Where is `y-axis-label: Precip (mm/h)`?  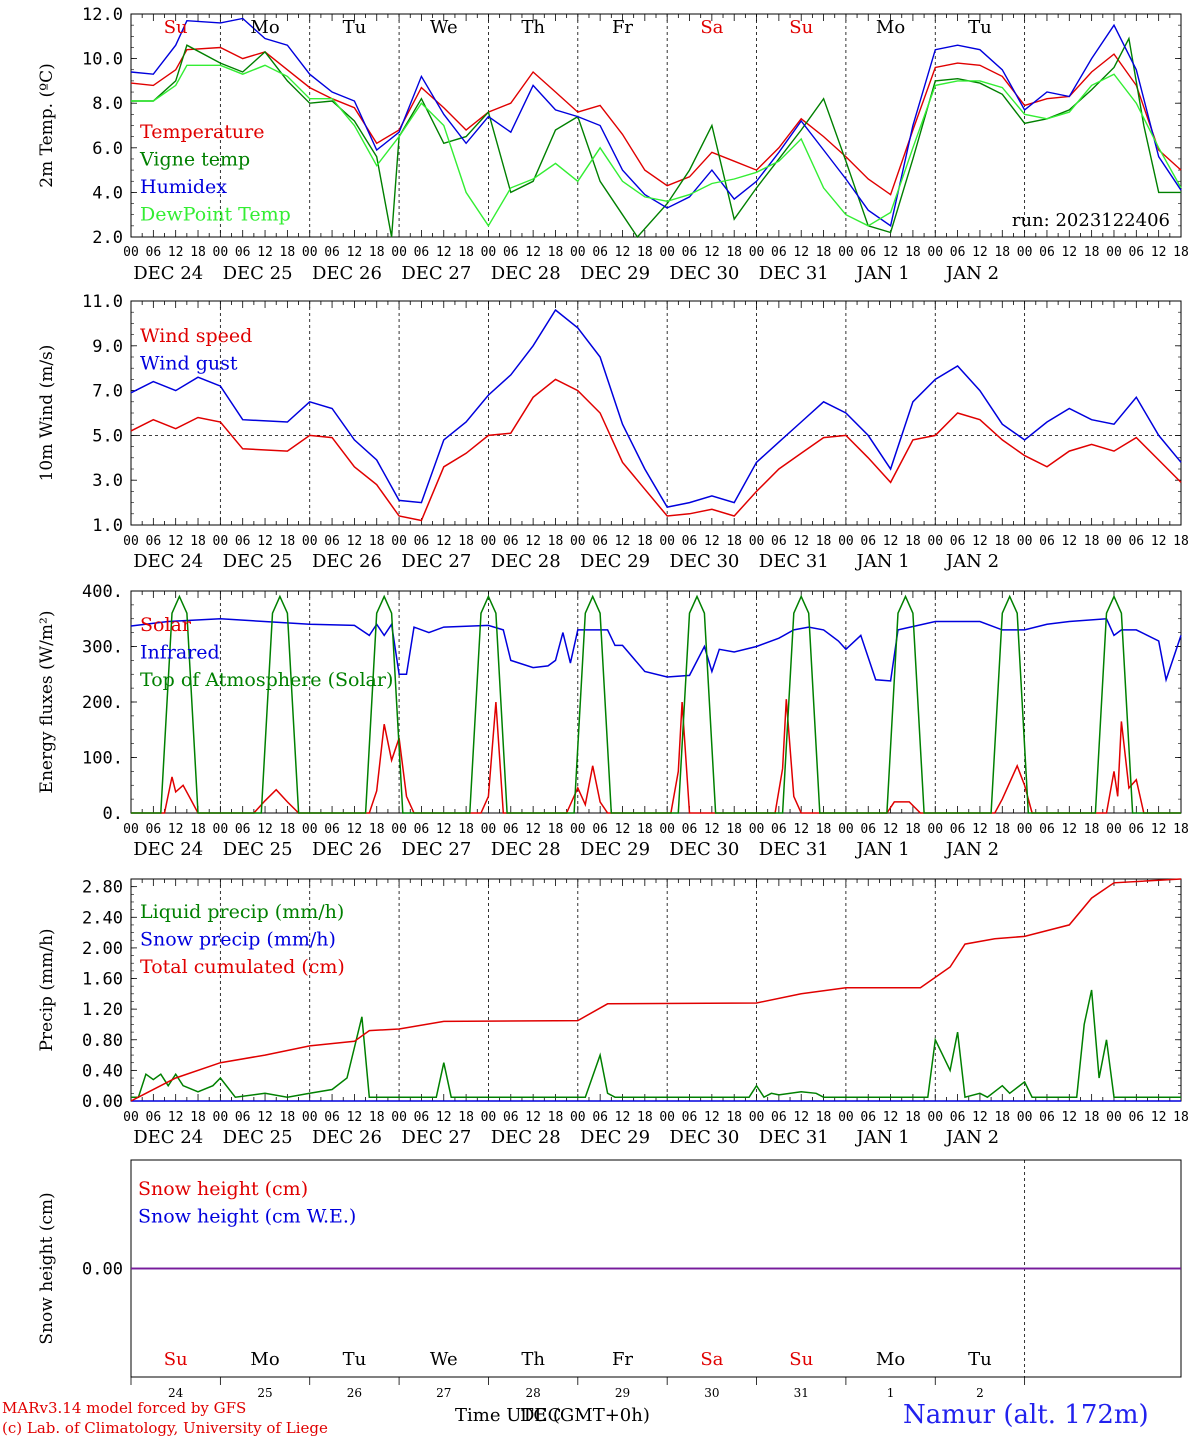 y-axis-label: Precip (mm/h) is located at coordinates (47, 989).